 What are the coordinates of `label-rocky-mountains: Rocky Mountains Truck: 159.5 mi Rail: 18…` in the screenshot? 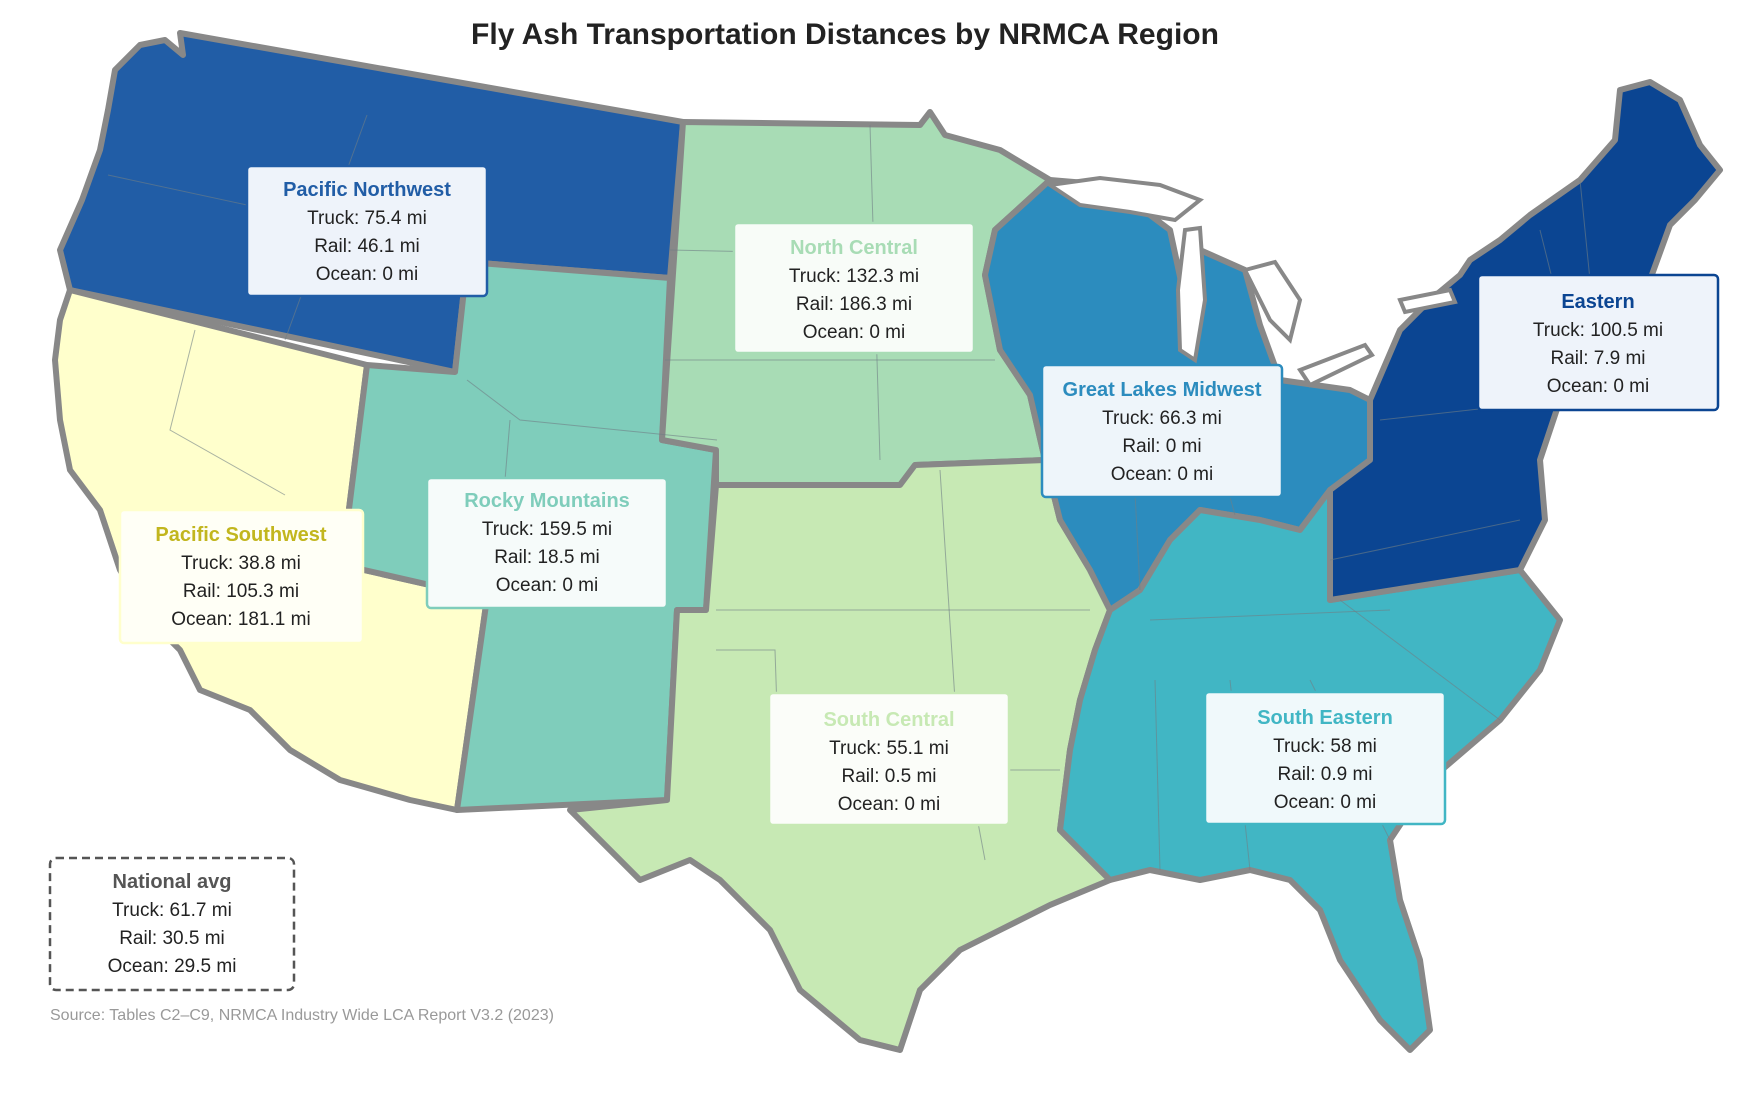 It's located at (547, 543).